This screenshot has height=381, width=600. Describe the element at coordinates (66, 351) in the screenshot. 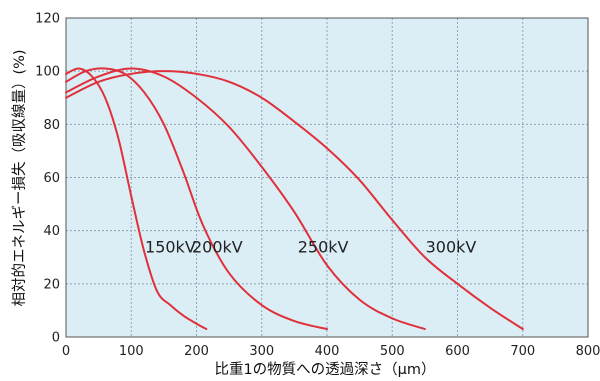

I see `x-tick-label: 0` at that location.